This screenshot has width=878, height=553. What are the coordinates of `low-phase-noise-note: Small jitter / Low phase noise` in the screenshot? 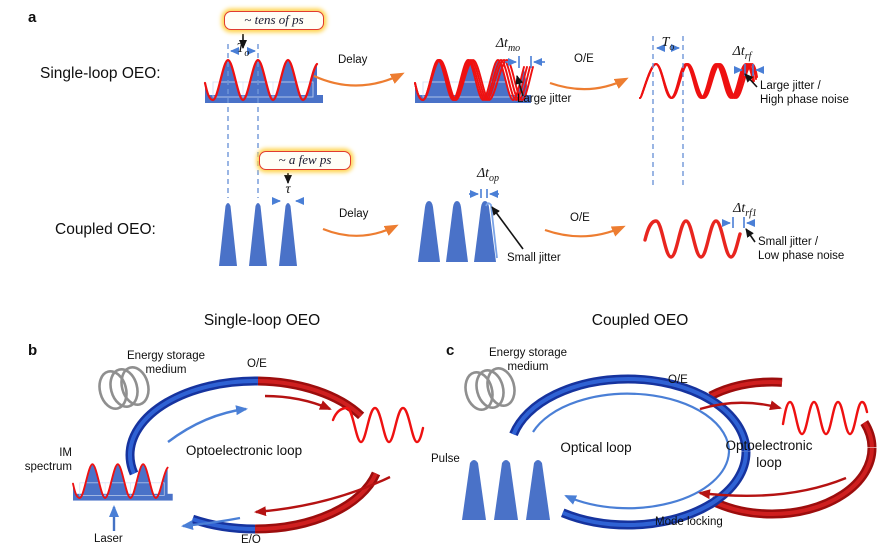 It's located at (801, 249).